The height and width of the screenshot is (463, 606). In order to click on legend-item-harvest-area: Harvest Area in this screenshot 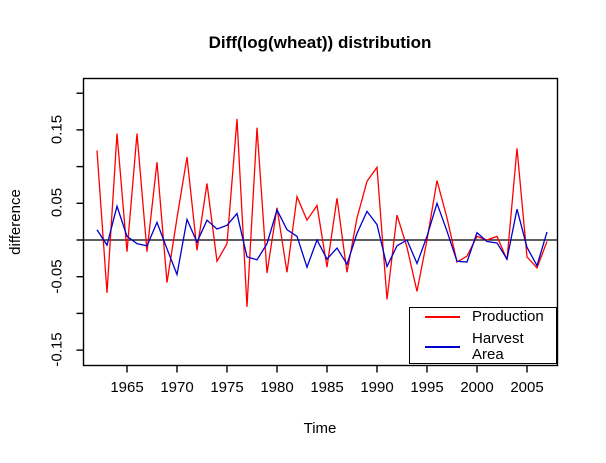, I will do `click(483, 346)`.